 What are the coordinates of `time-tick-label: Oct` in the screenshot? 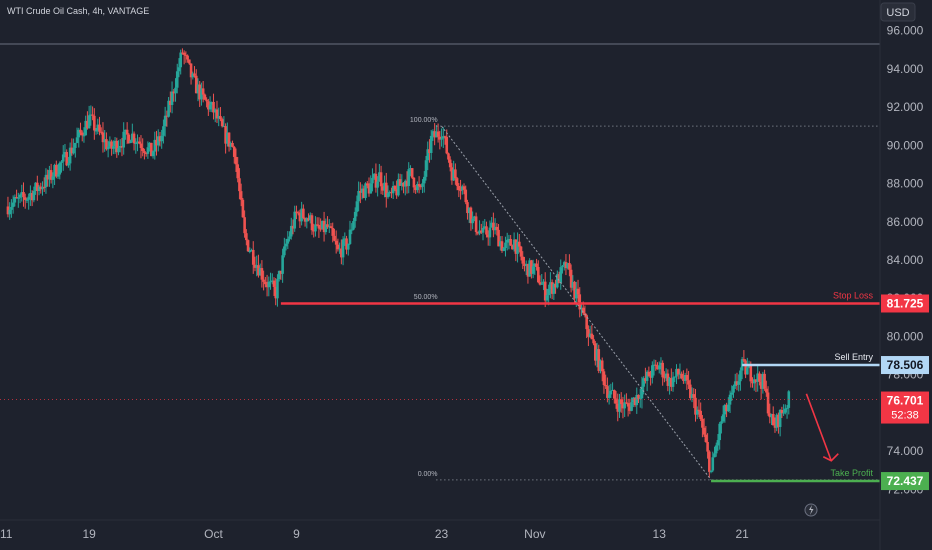 It's located at (213, 534).